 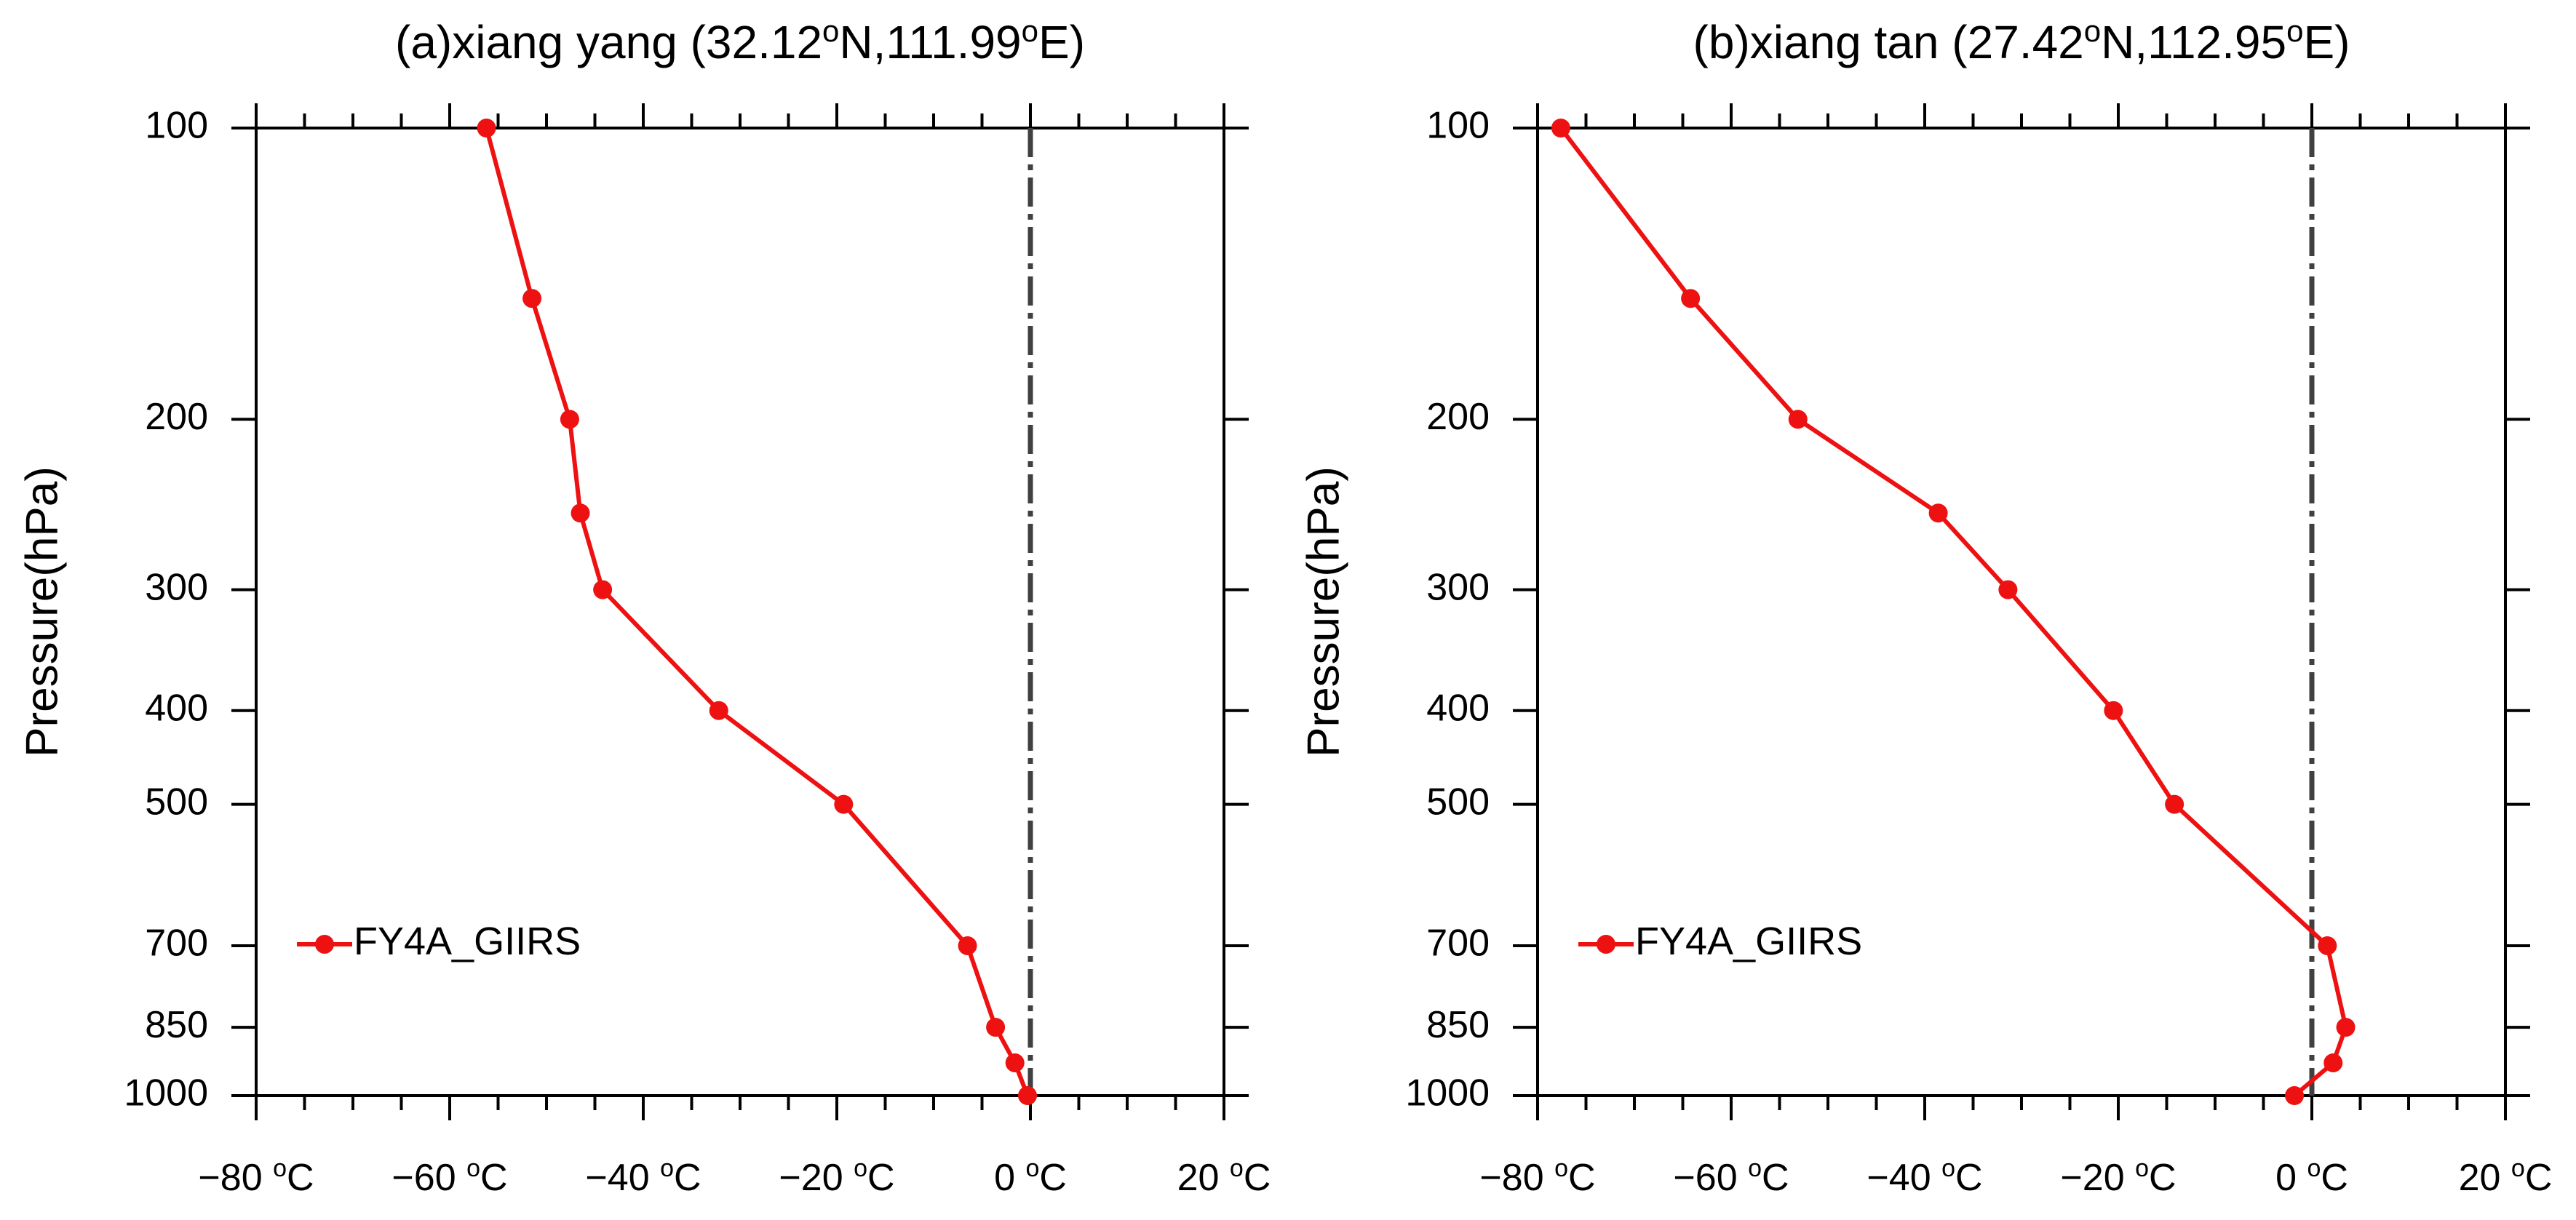 I want to click on b-y-tick-label-700: 700, so click(x=1458, y=944).